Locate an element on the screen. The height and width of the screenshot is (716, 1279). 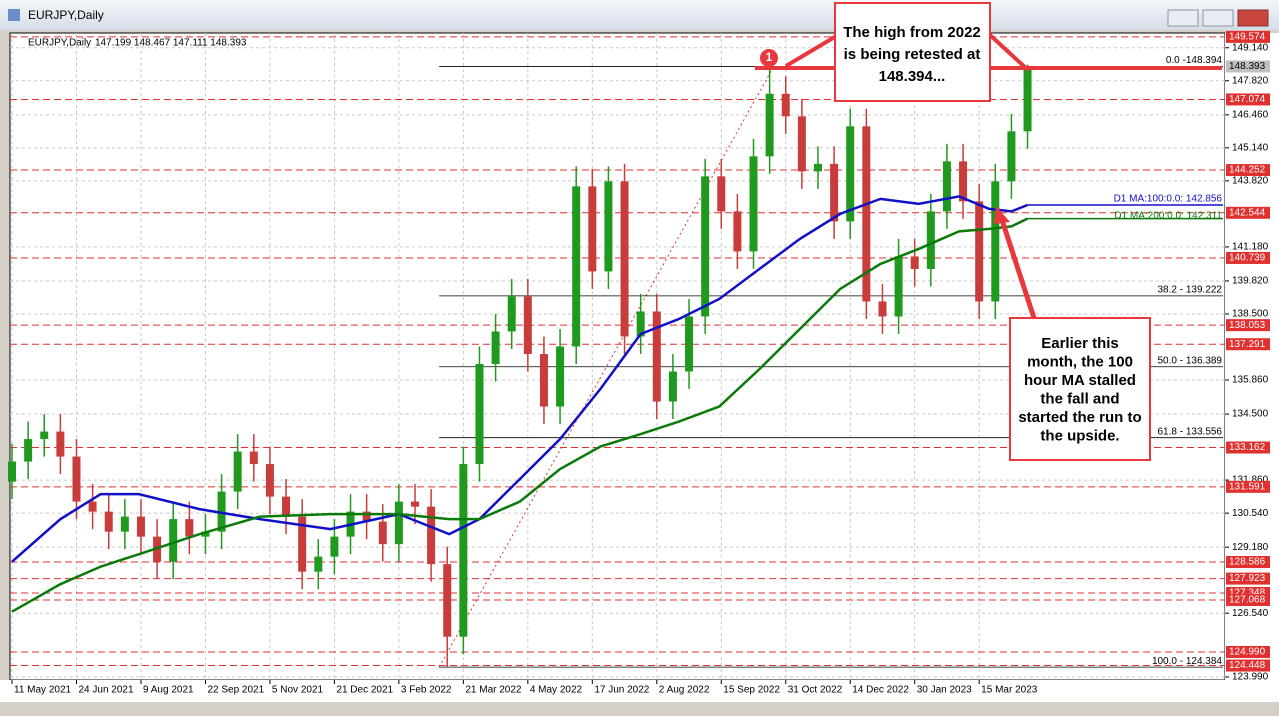
x-tick-label: 9 Aug 2021 is located at coordinates (168, 690).